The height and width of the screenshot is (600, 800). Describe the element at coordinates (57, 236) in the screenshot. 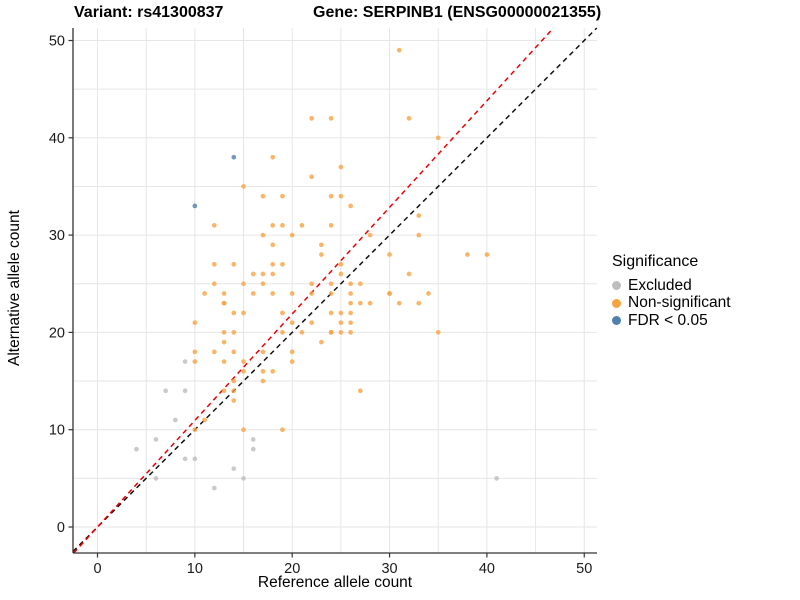

I see `y-tick-label: 30` at that location.